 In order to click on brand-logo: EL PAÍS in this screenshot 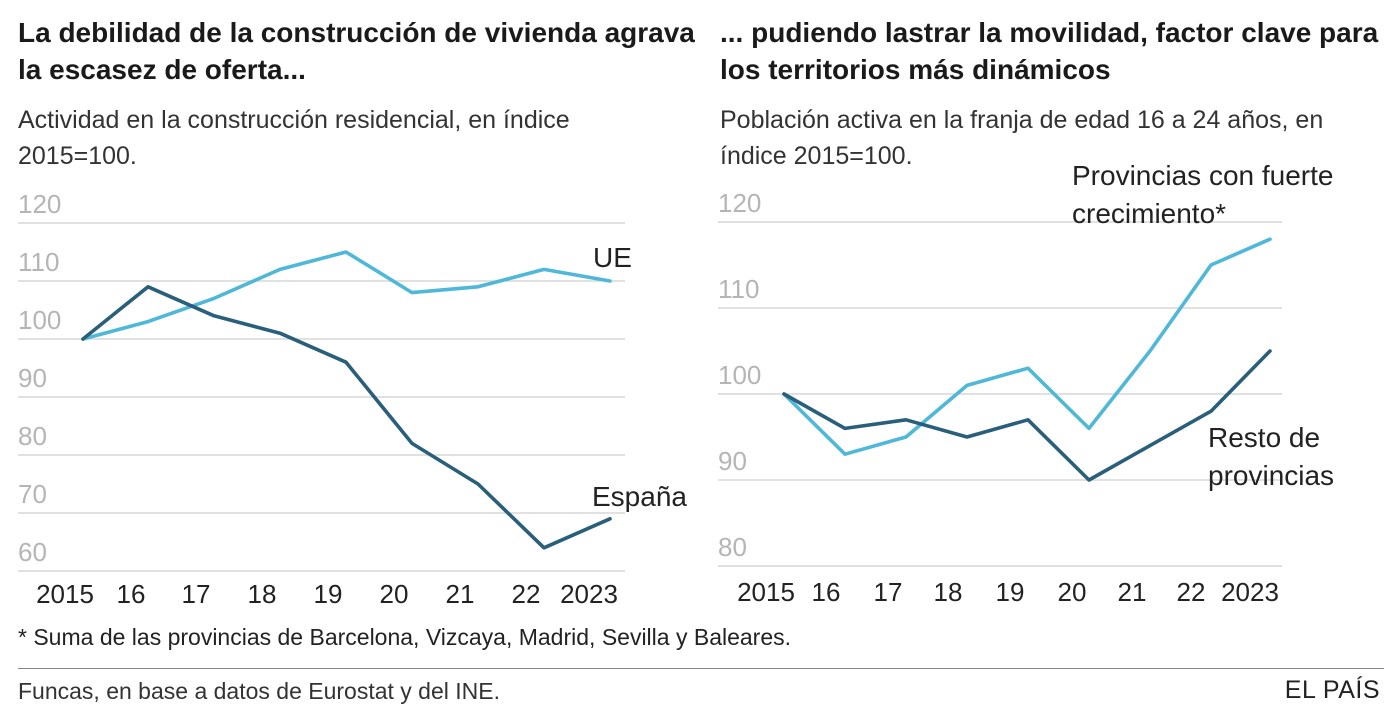, I will do `click(1332, 690)`.